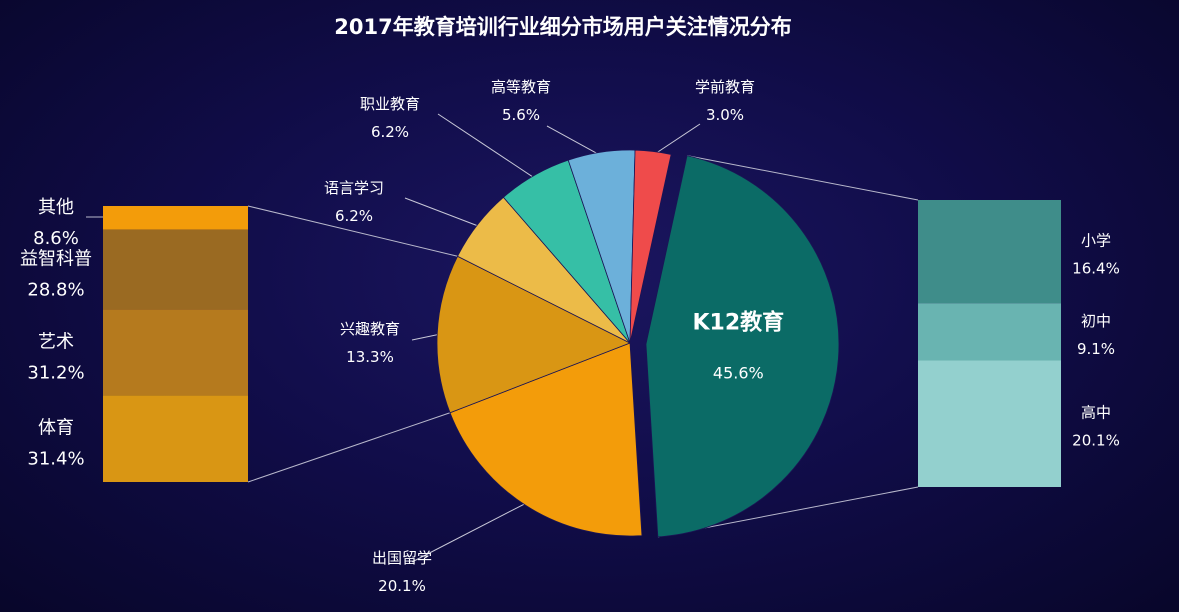 The image size is (1179, 612). What do you see at coordinates (1096, 413) in the screenshot?
I see `breakdown-label-name: 高中` at bounding box center [1096, 413].